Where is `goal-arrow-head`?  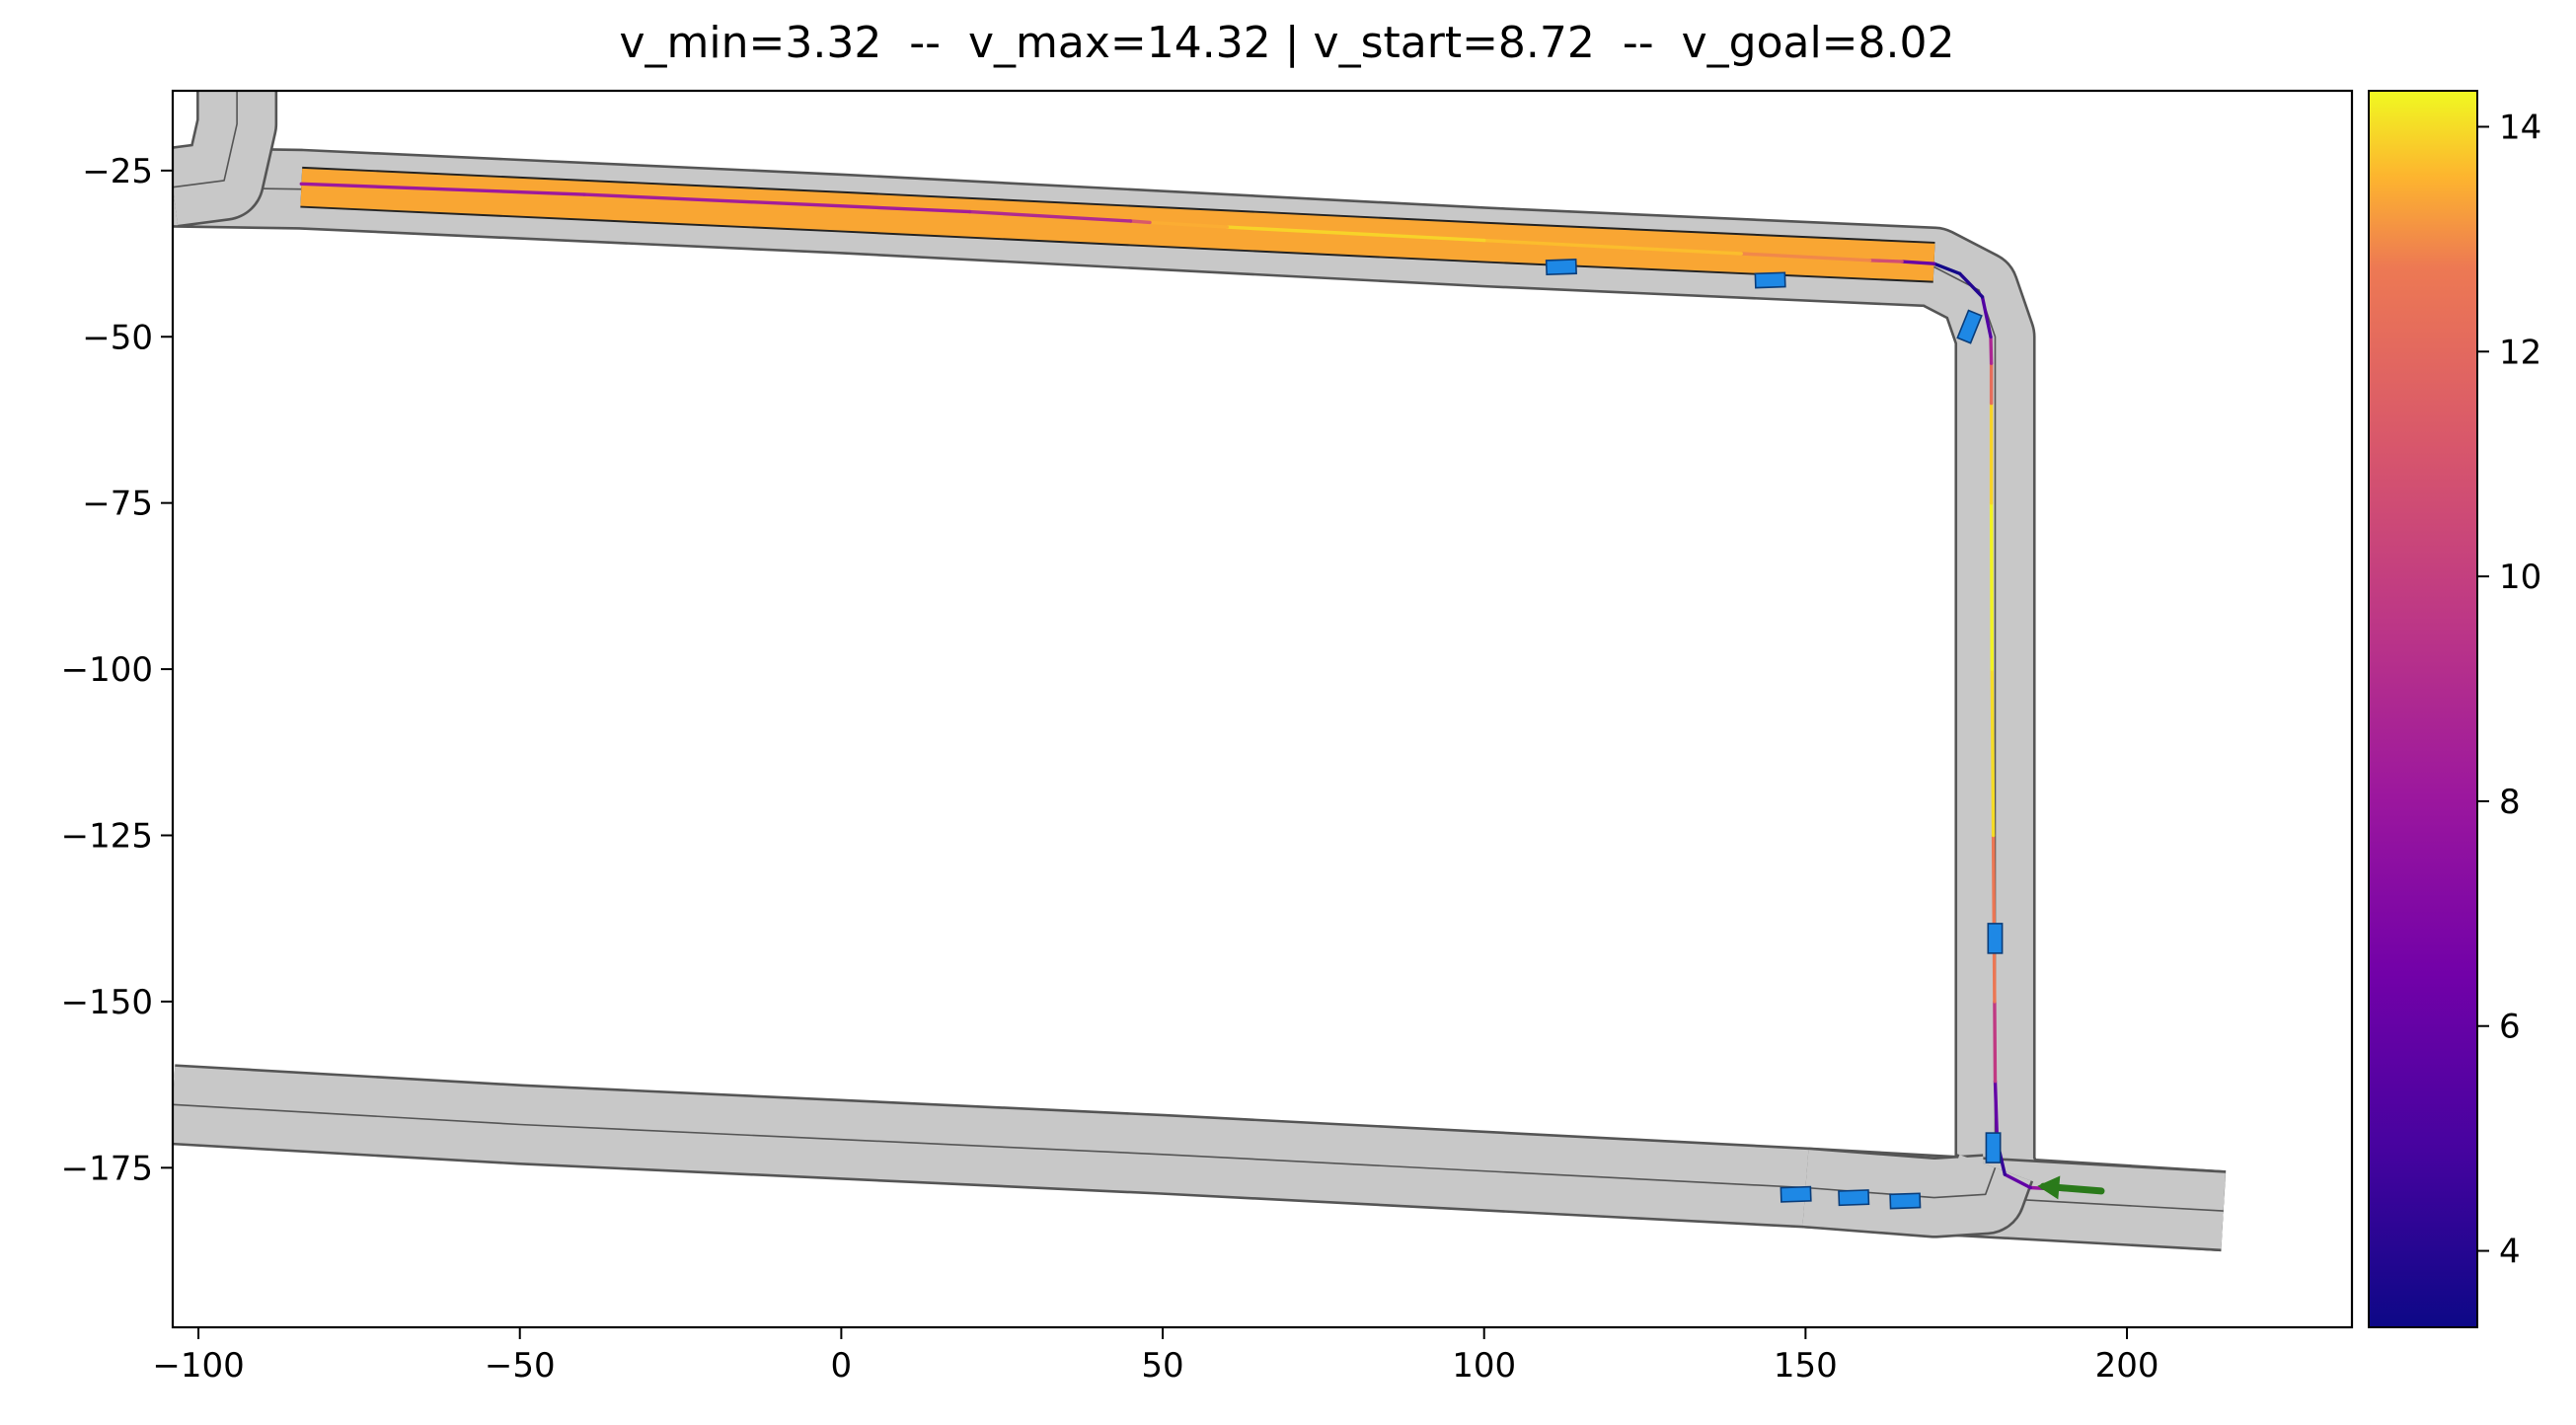 goal-arrow-head is located at coordinates (2049, 1187).